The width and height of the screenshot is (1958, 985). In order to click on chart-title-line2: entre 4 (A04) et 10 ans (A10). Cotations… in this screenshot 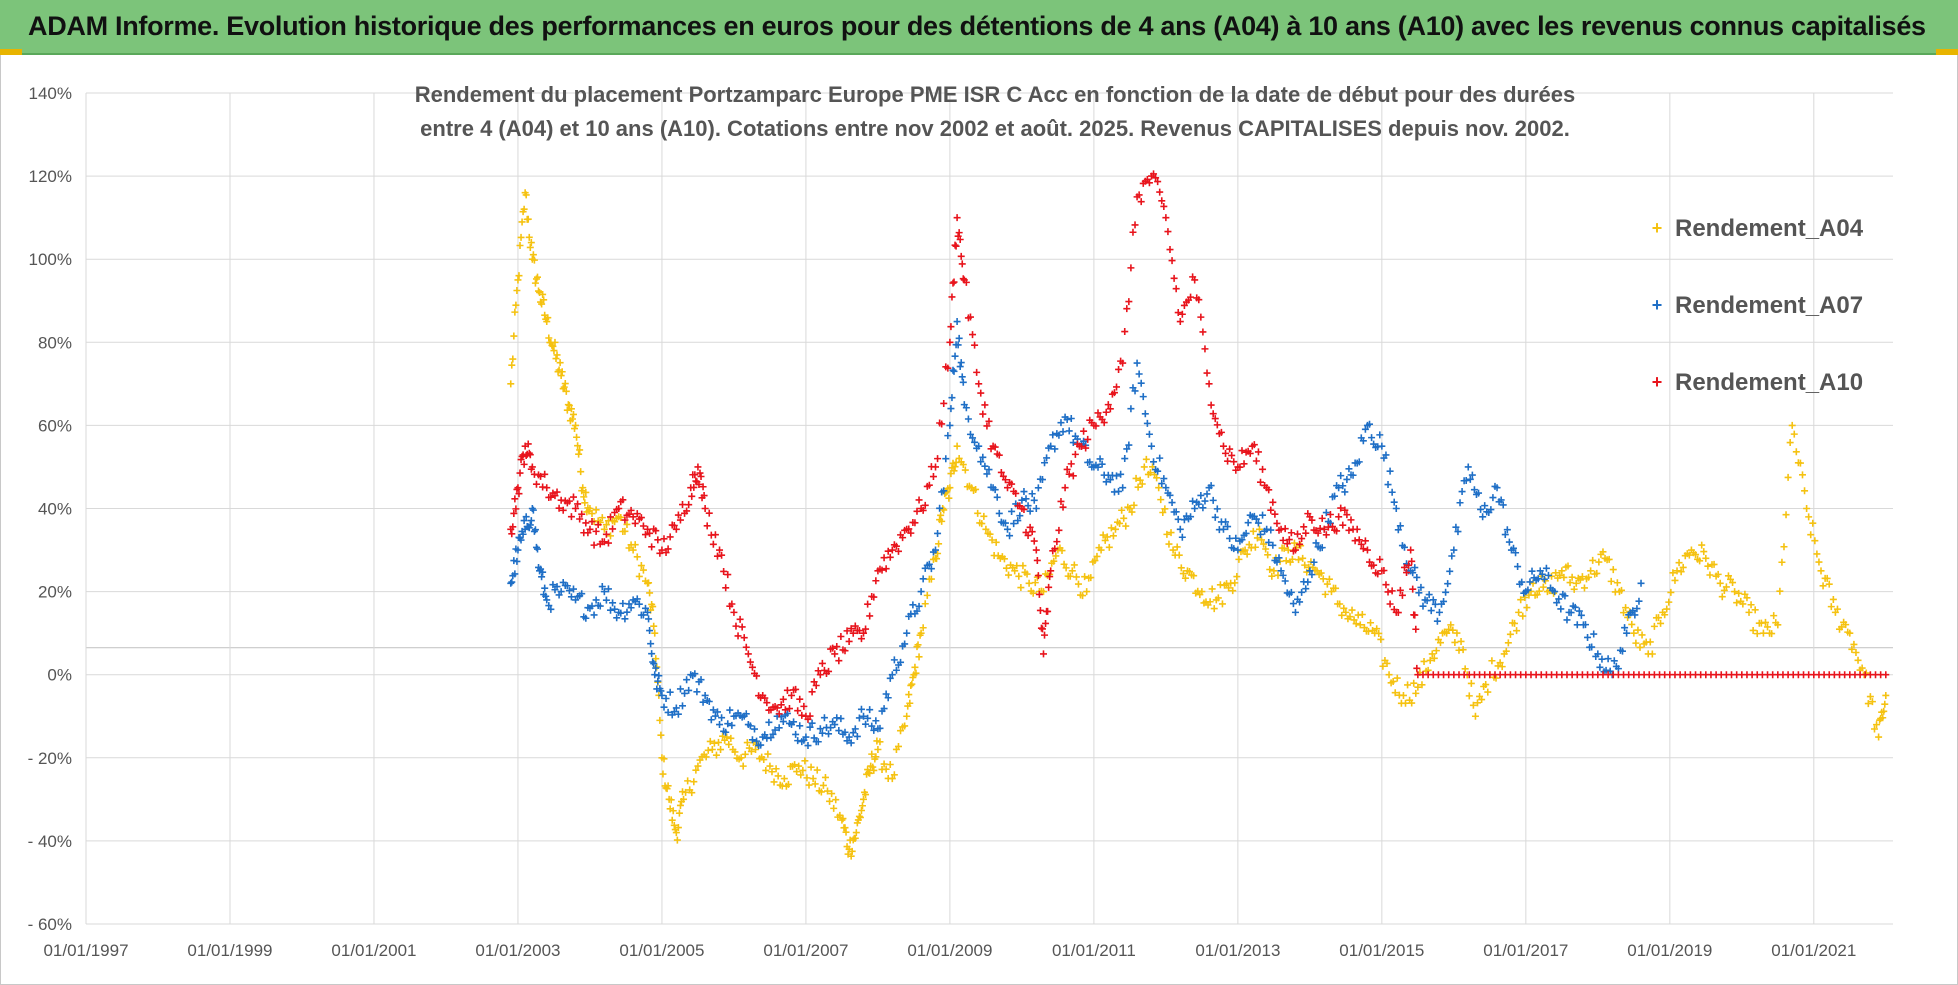, I will do `click(995, 128)`.